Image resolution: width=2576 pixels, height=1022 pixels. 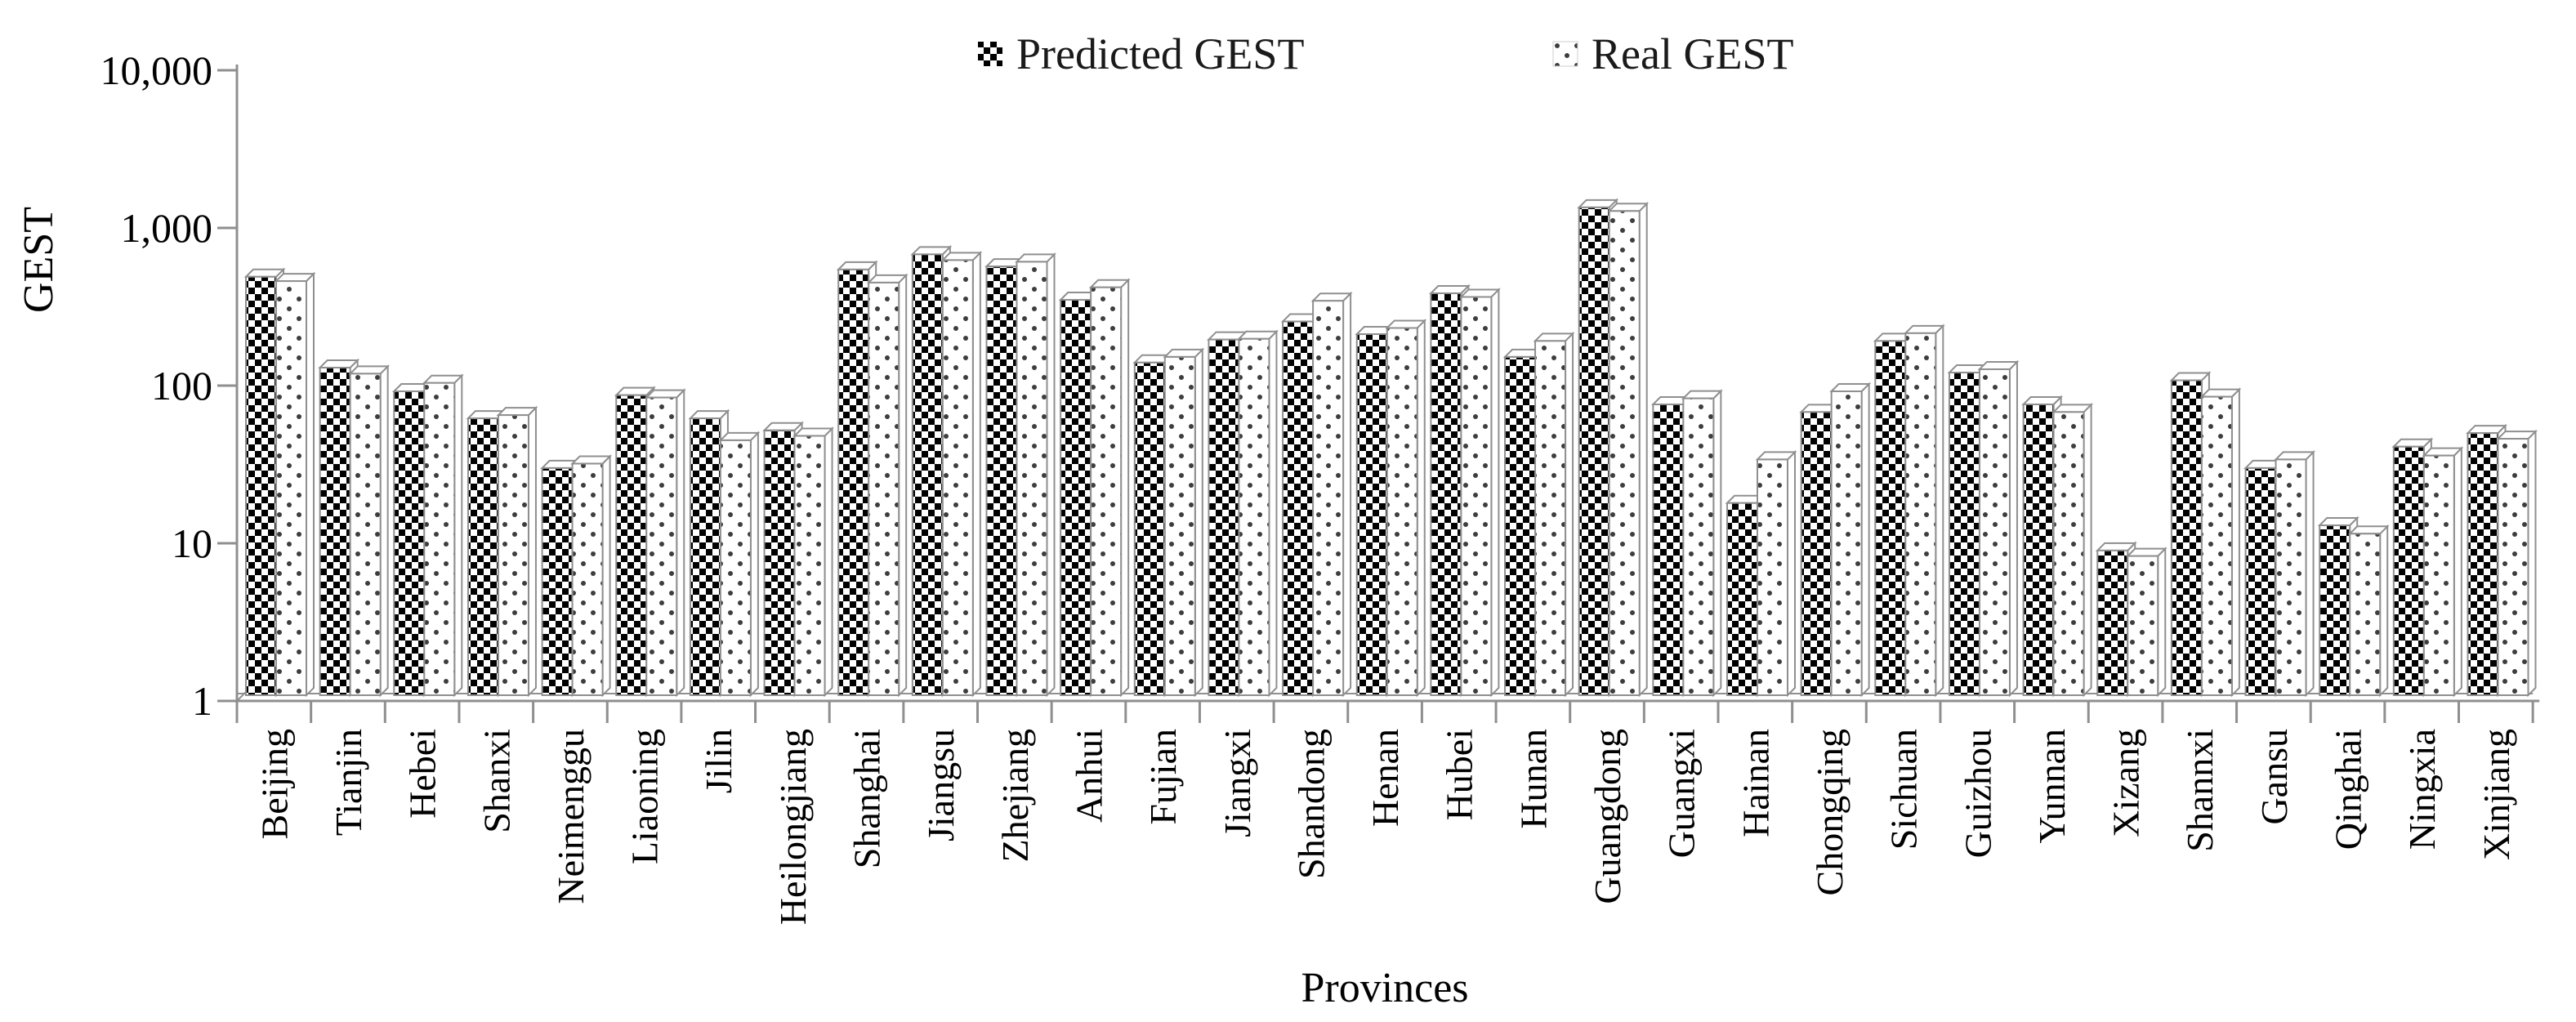 I want to click on bar-real-Guizhou, so click(x=1999, y=528).